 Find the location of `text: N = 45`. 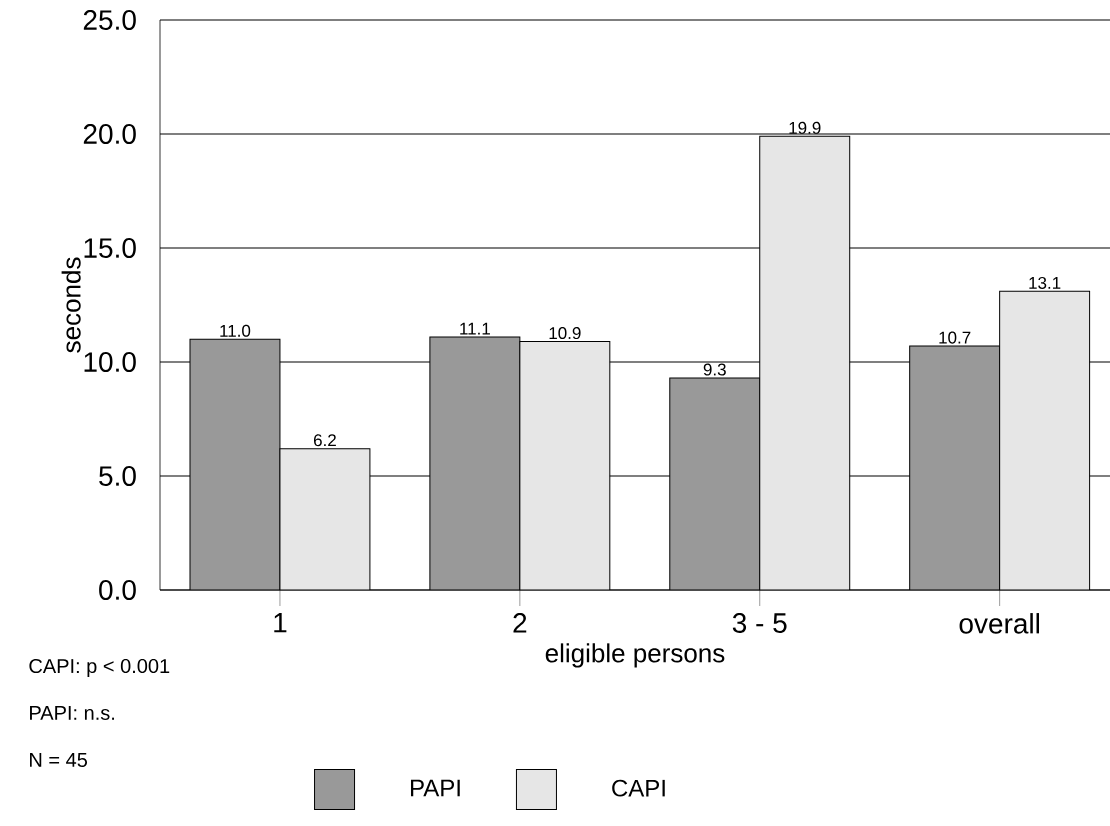

text: N = 45 is located at coordinates (59, 760).